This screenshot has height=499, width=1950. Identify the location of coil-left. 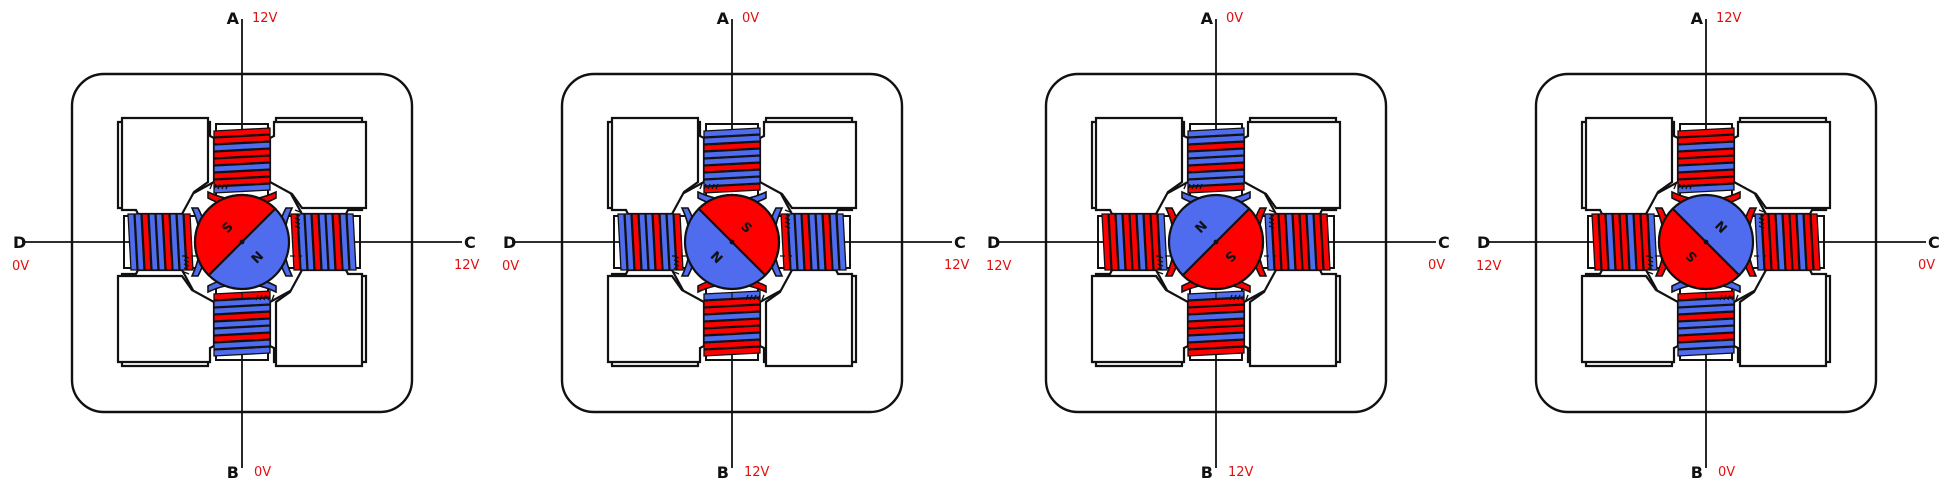
(1139, 242).